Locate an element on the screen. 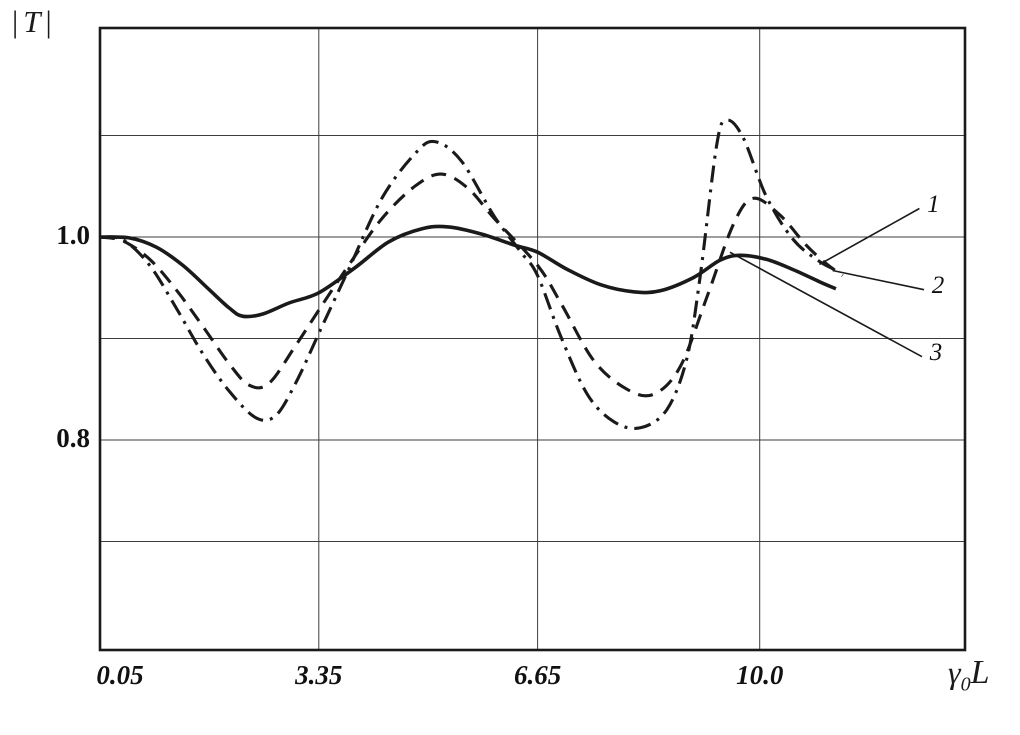  y-axis-bar-left: | is located at coordinates (17, 21).